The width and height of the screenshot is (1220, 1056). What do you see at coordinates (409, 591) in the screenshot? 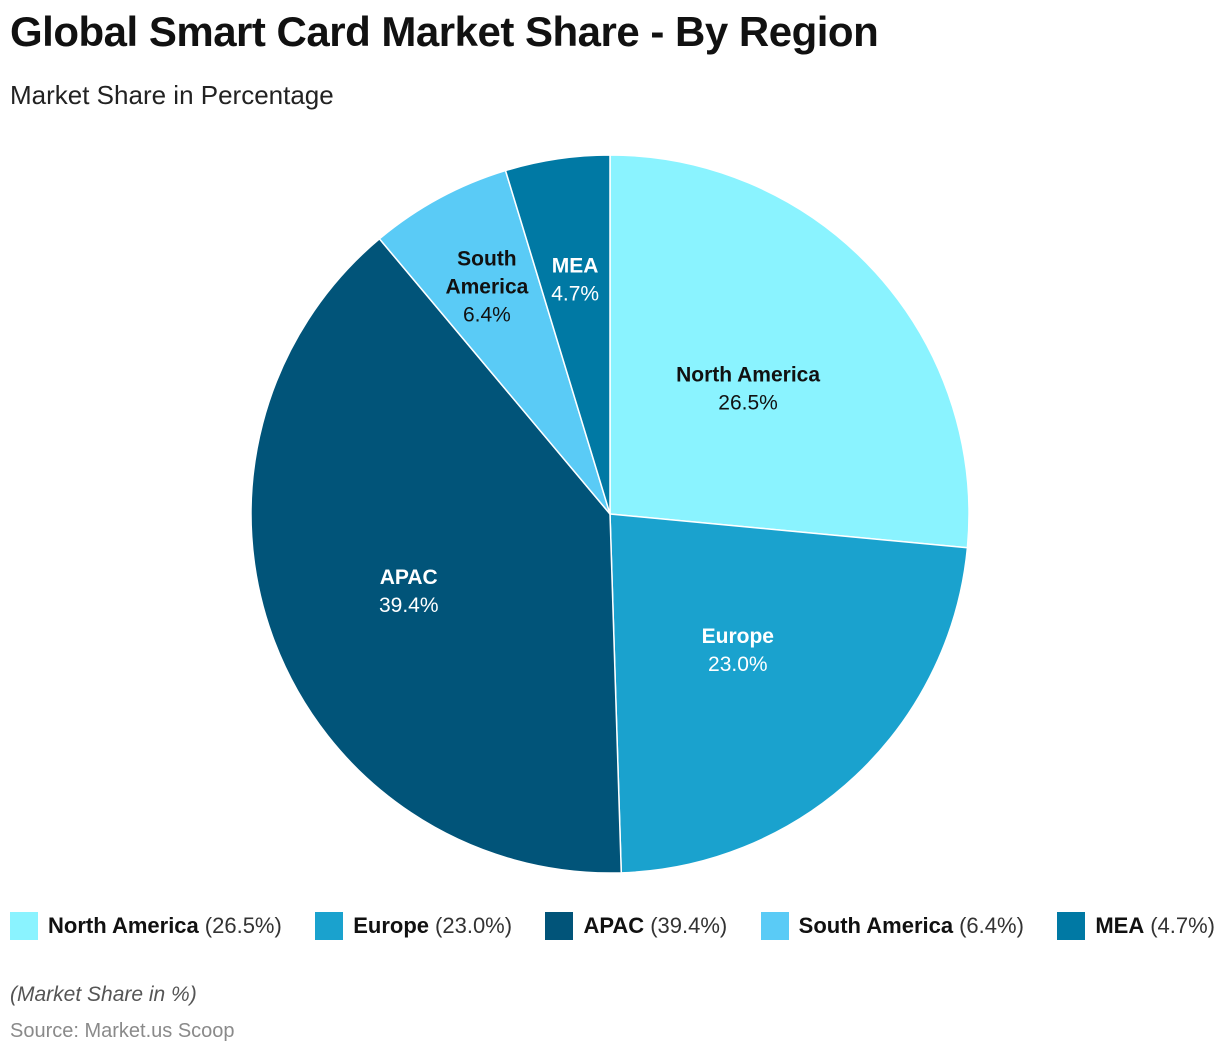
I see `pie-label-apac: APAC 39.4%` at bounding box center [409, 591].